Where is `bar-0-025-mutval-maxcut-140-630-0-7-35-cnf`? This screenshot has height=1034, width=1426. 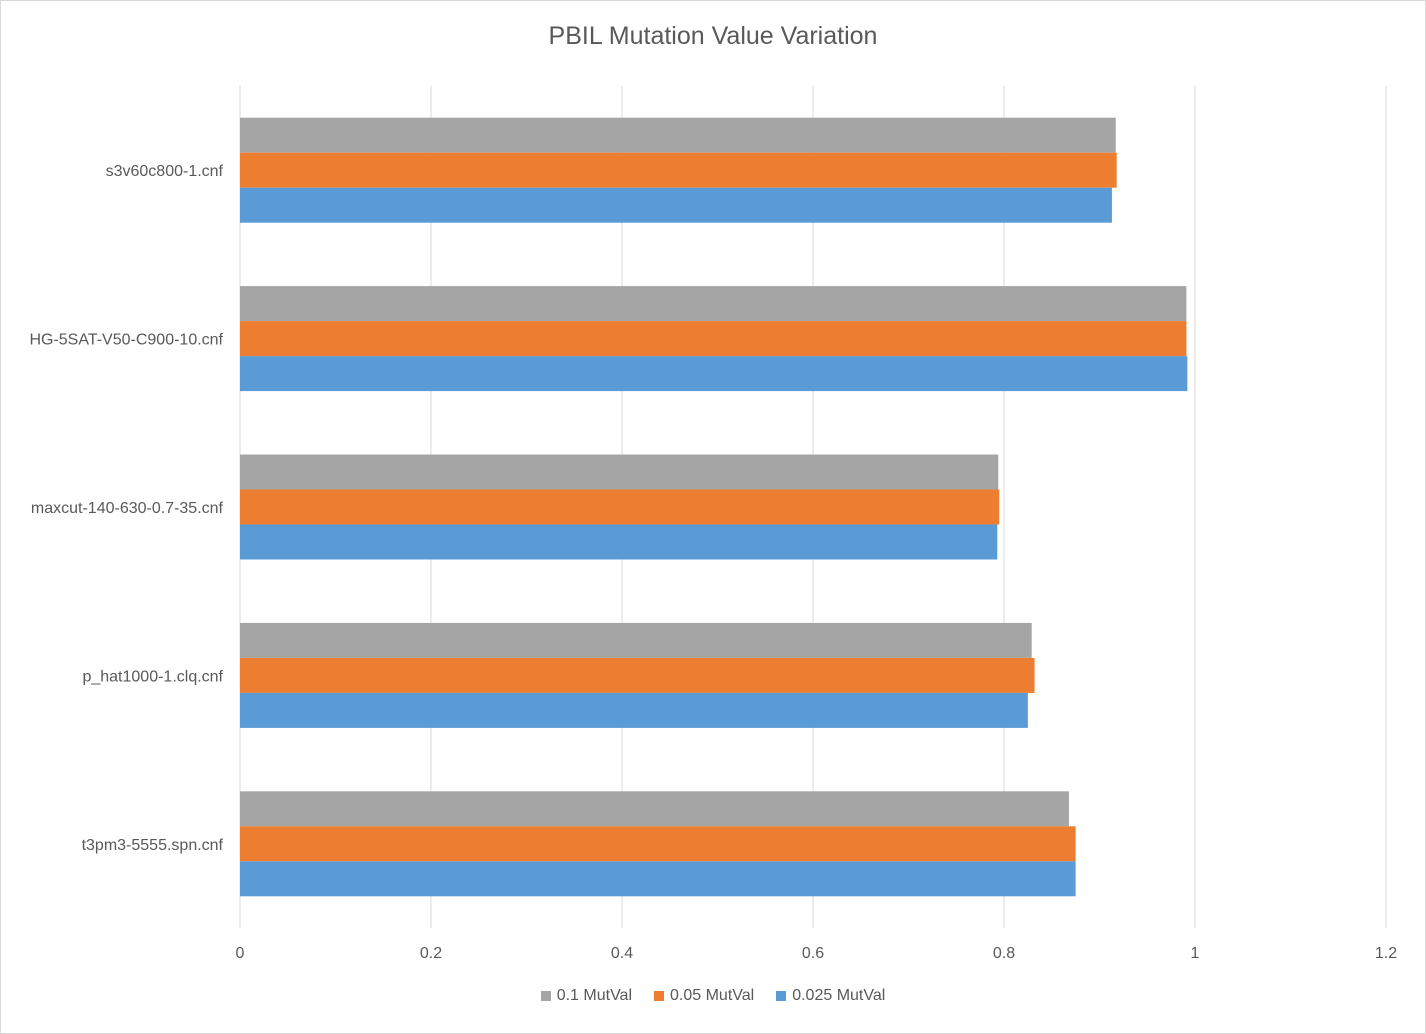 bar-0-025-mutval-maxcut-140-630-0-7-35-cnf is located at coordinates (619, 542).